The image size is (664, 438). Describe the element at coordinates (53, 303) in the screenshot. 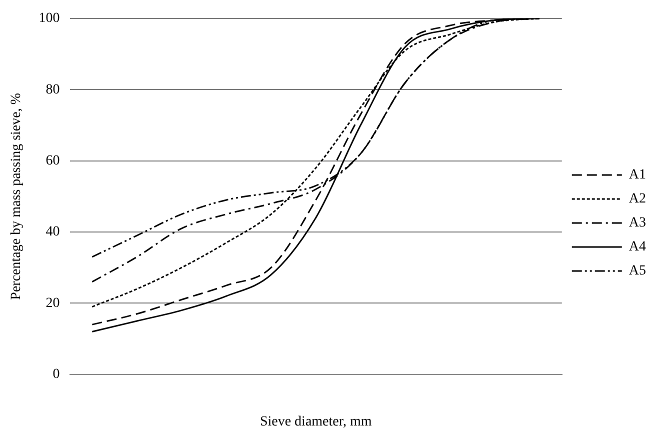

I see `y-tick-label: 20` at that location.